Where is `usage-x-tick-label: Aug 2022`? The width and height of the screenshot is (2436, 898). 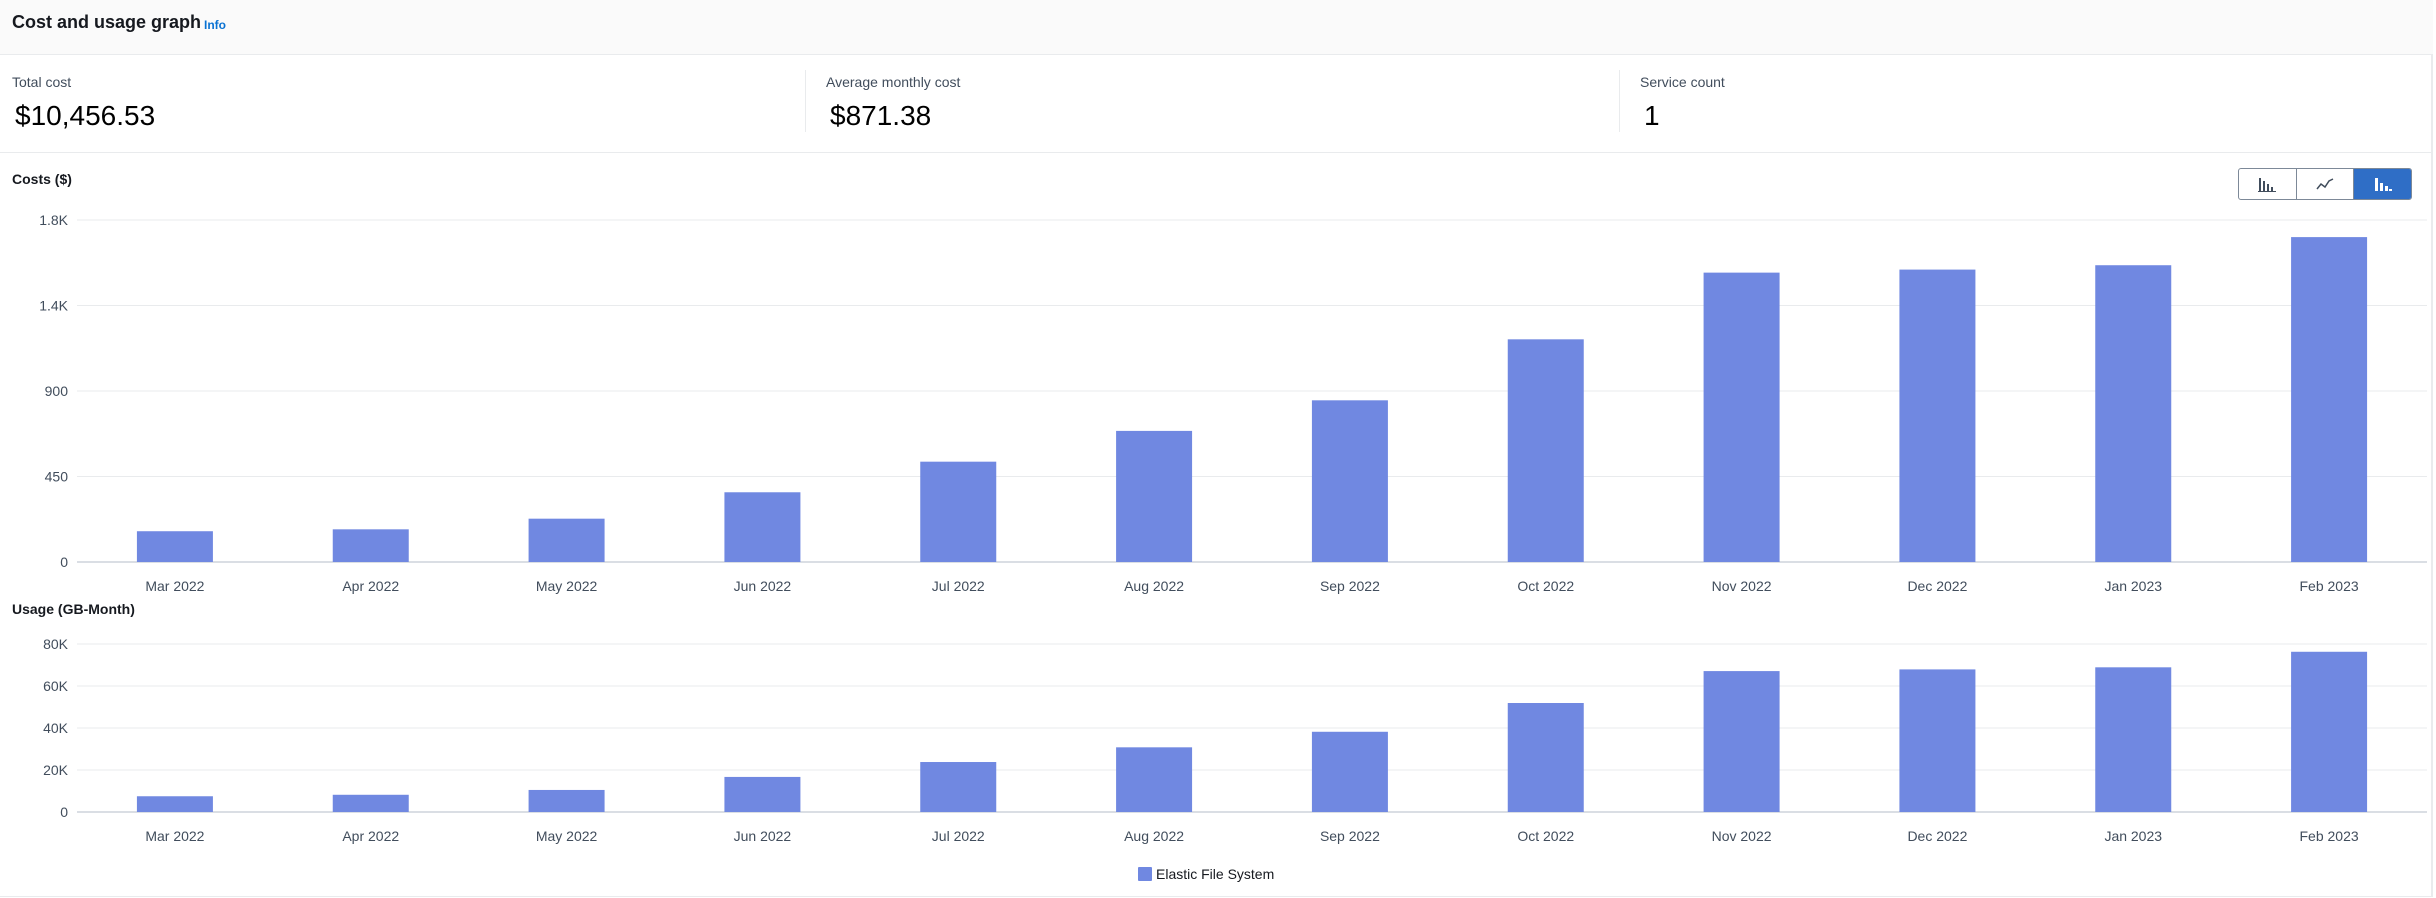
usage-x-tick-label: Aug 2022 is located at coordinates (1154, 836).